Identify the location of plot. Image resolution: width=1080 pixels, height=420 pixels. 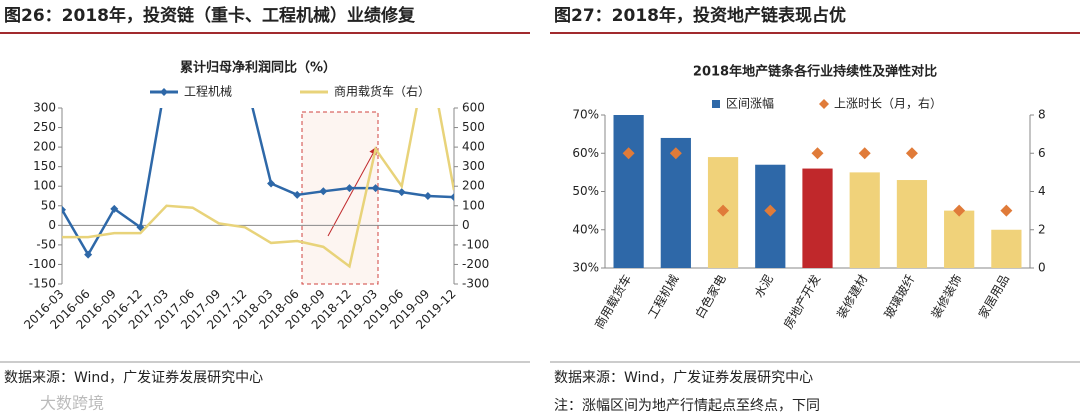
(817, 191).